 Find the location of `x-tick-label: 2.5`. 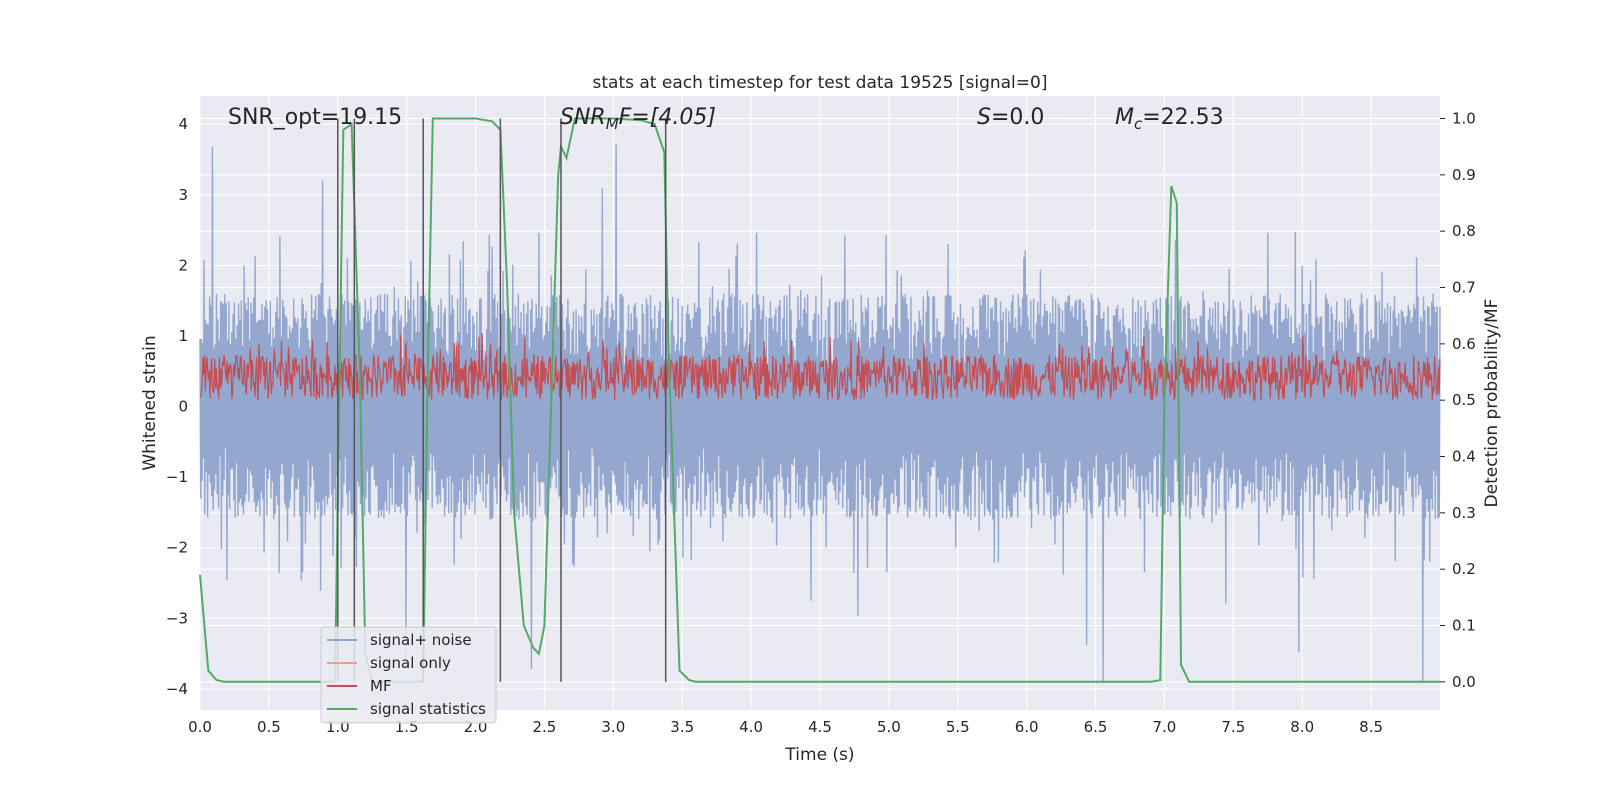

x-tick-label: 2.5 is located at coordinates (545, 727).